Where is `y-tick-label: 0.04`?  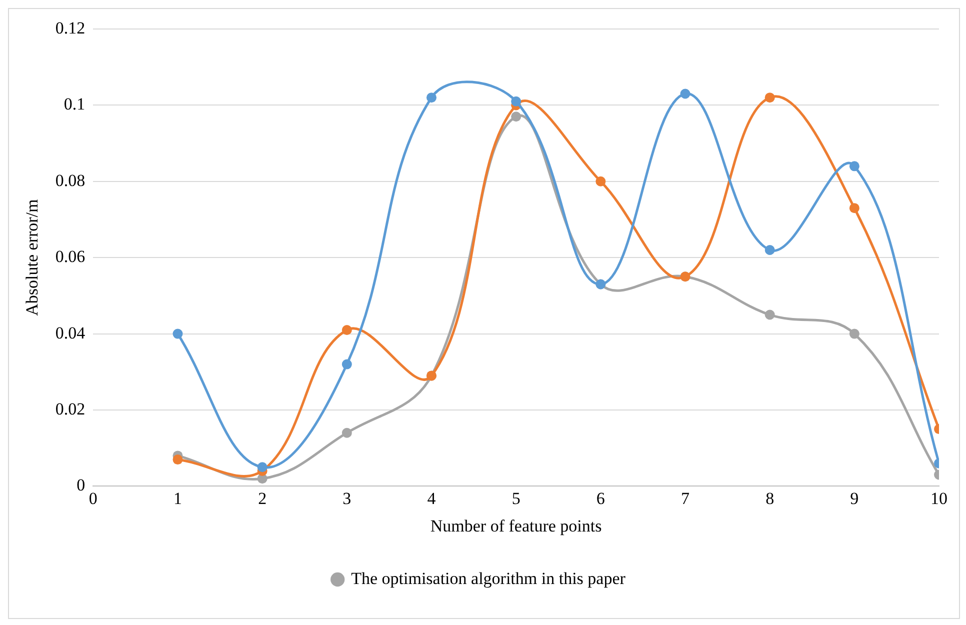
y-tick-label: 0.04 is located at coordinates (70, 332).